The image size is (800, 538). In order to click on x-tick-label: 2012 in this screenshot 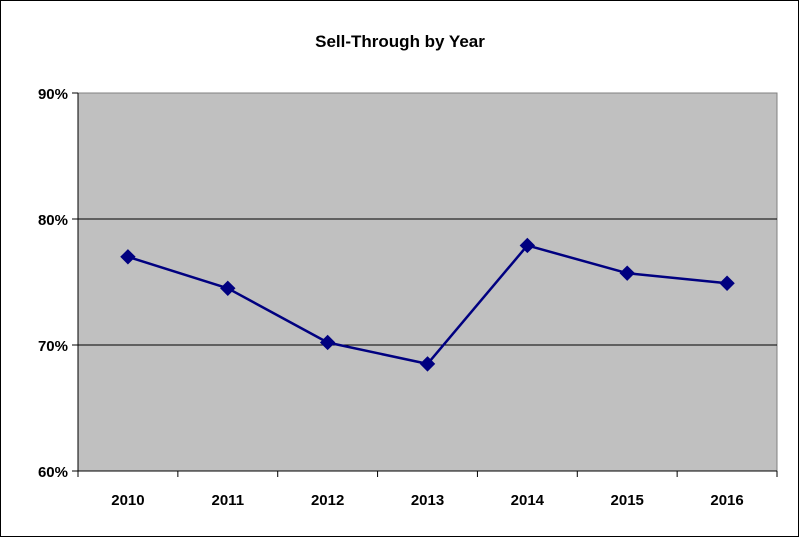, I will do `click(327, 500)`.